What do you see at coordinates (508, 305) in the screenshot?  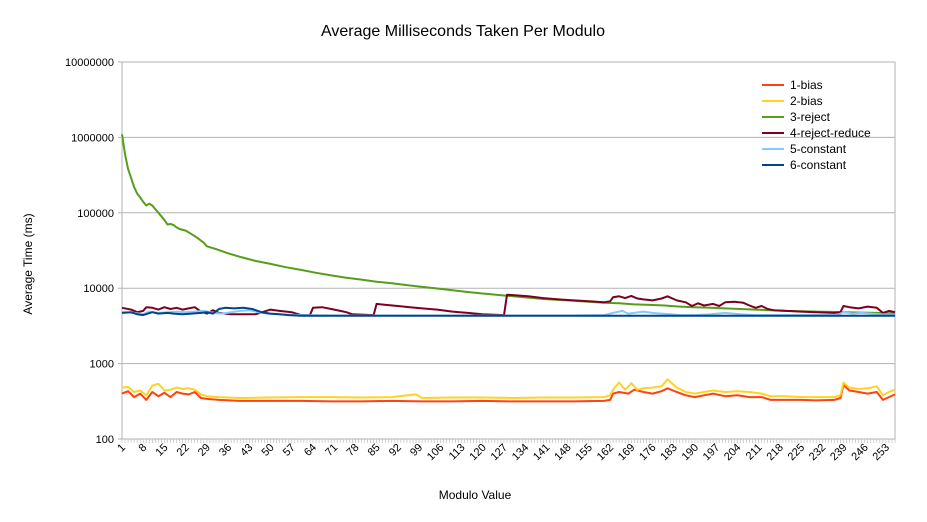 I see `series-line-4-reject-reduce` at bounding box center [508, 305].